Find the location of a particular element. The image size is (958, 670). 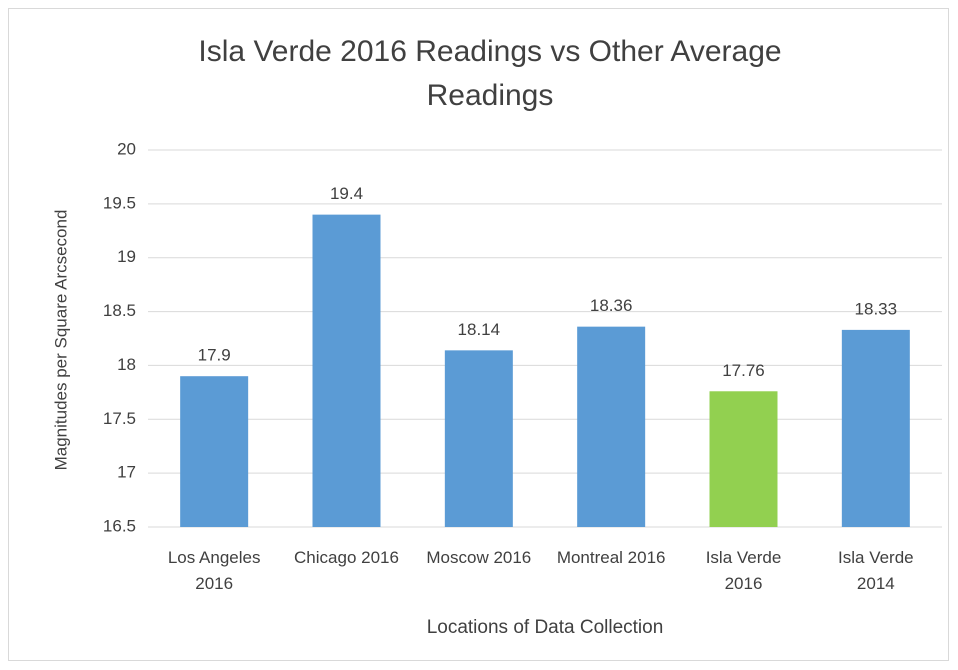

x-tick-label: Isla Verde 2014 is located at coordinates (876, 570).